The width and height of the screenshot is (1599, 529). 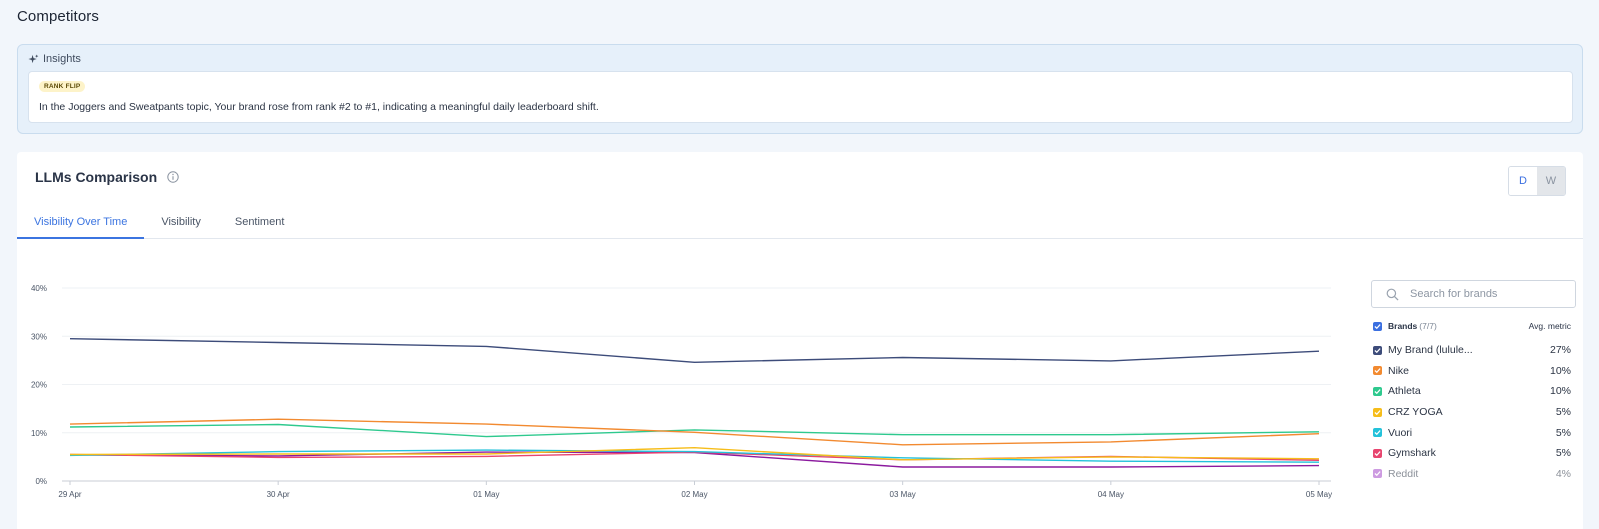 What do you see at coordinates (1404, 391) in the screenshot?
I see `brand-name: Athleta` at bounding box center [1404, 391].